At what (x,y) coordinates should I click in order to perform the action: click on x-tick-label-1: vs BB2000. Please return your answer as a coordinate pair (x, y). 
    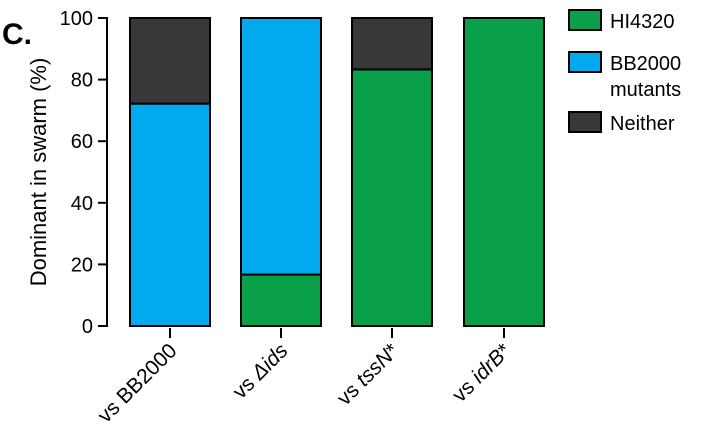
    Looking at the image, I should click on (137, 383).